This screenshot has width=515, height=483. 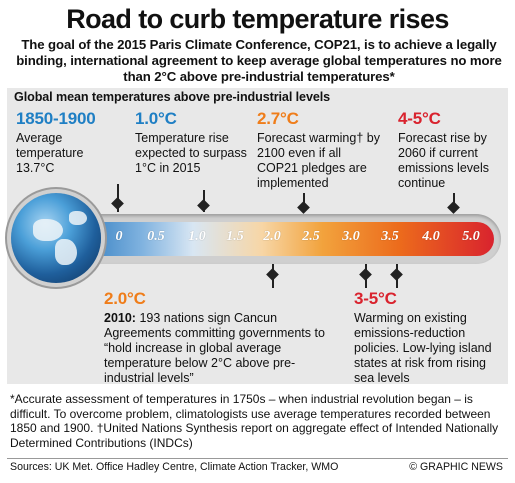 What do you see at coordinates (257, 458) in the screenshot?
I see `divider` at bounding box center [257, 458].